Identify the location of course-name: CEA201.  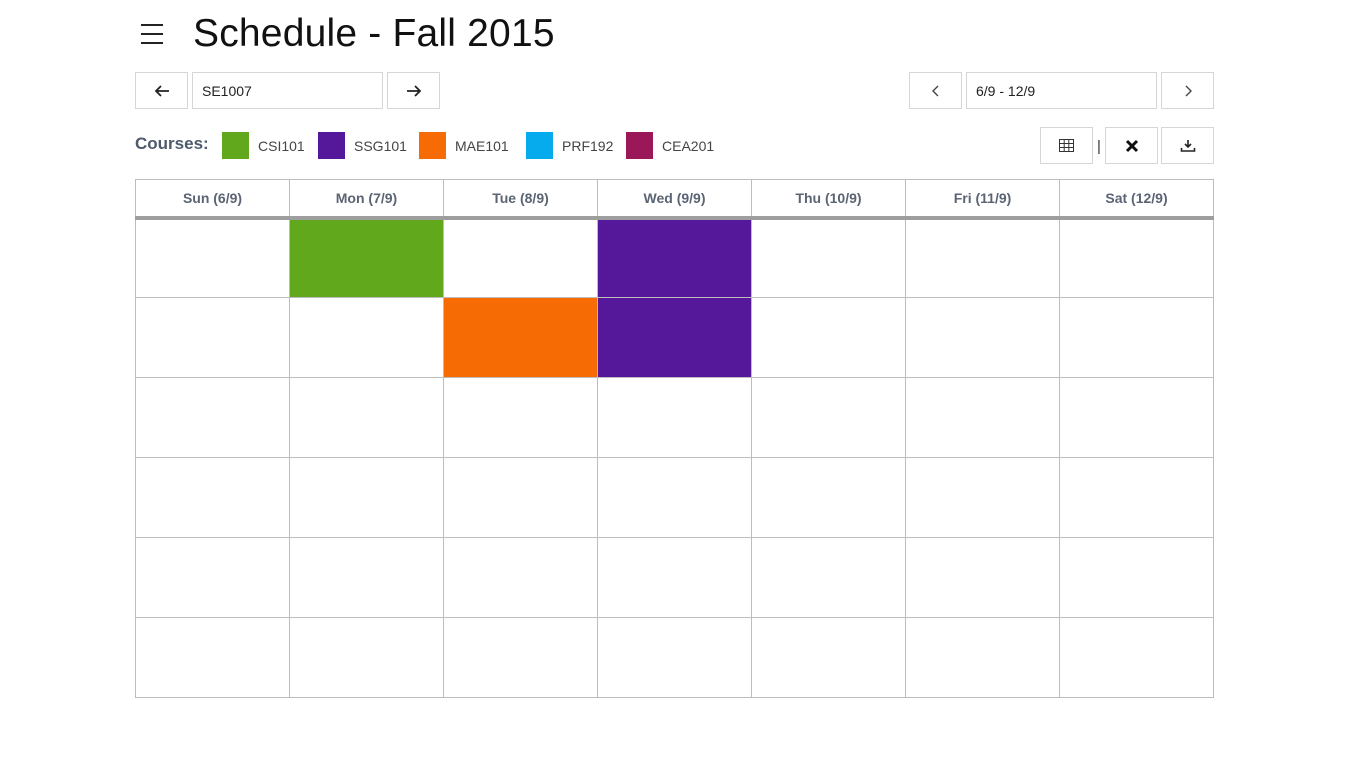
(688, 145).